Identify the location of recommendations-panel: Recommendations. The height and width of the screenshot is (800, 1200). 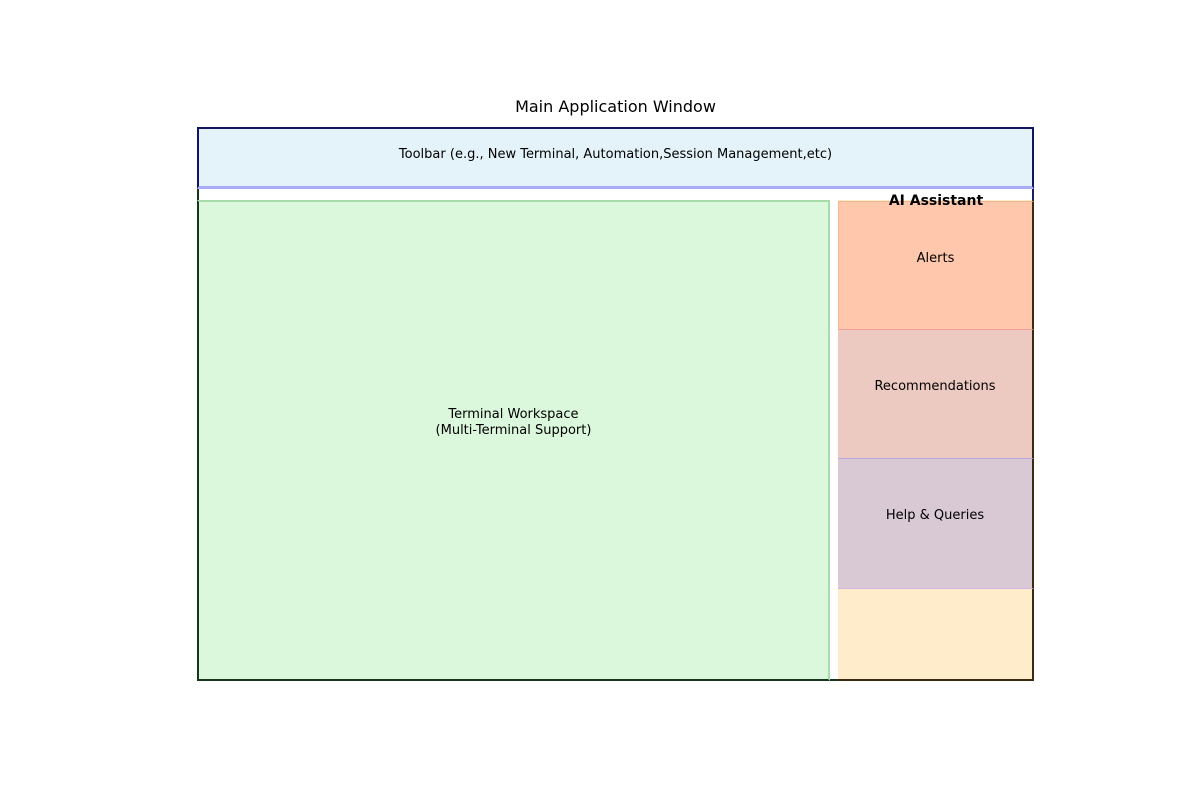
(936, 394).